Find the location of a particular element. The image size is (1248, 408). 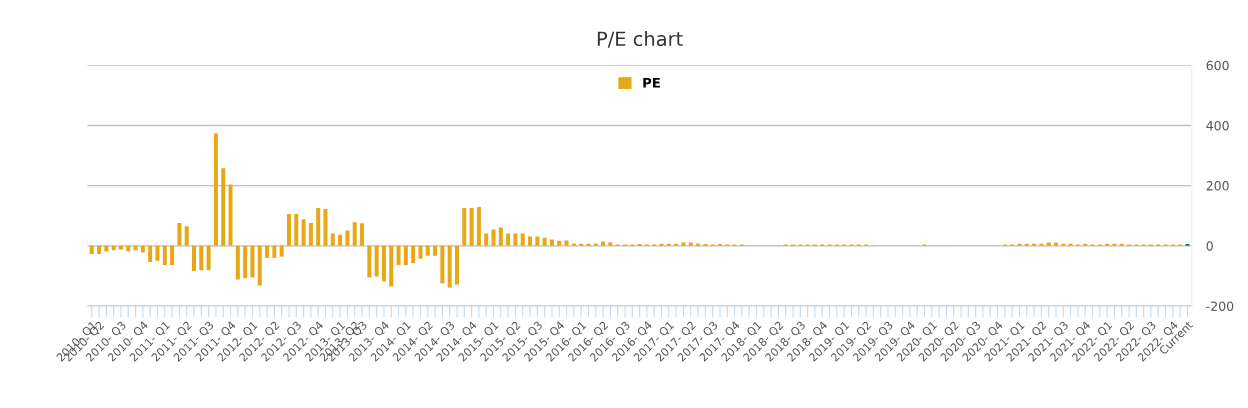

legend-label: PE is located at coordinates (651, 82).